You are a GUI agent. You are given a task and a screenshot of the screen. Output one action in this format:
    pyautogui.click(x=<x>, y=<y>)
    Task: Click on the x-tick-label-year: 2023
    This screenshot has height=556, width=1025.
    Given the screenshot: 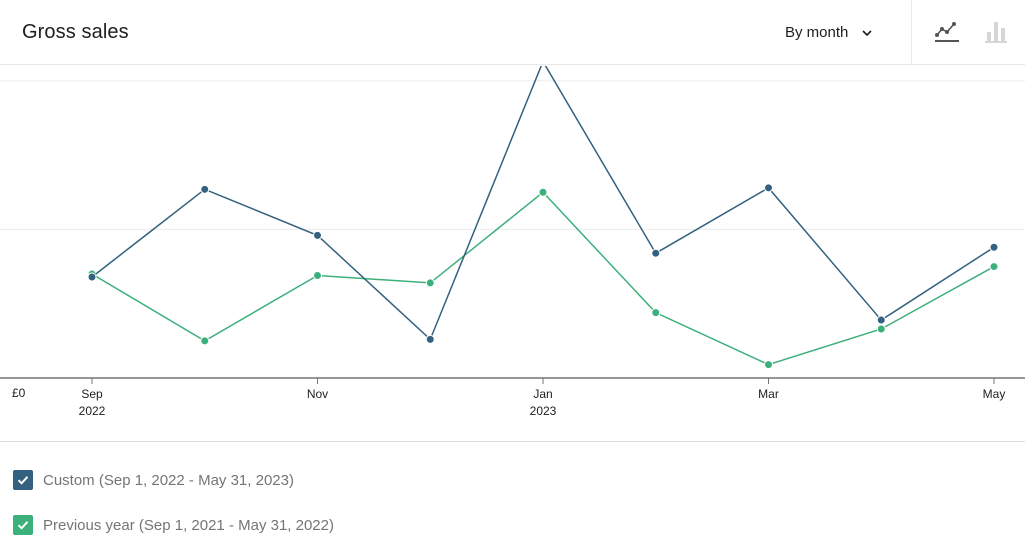 What is the action you would take?
    pyautogui.click(x=543, y=411)
    